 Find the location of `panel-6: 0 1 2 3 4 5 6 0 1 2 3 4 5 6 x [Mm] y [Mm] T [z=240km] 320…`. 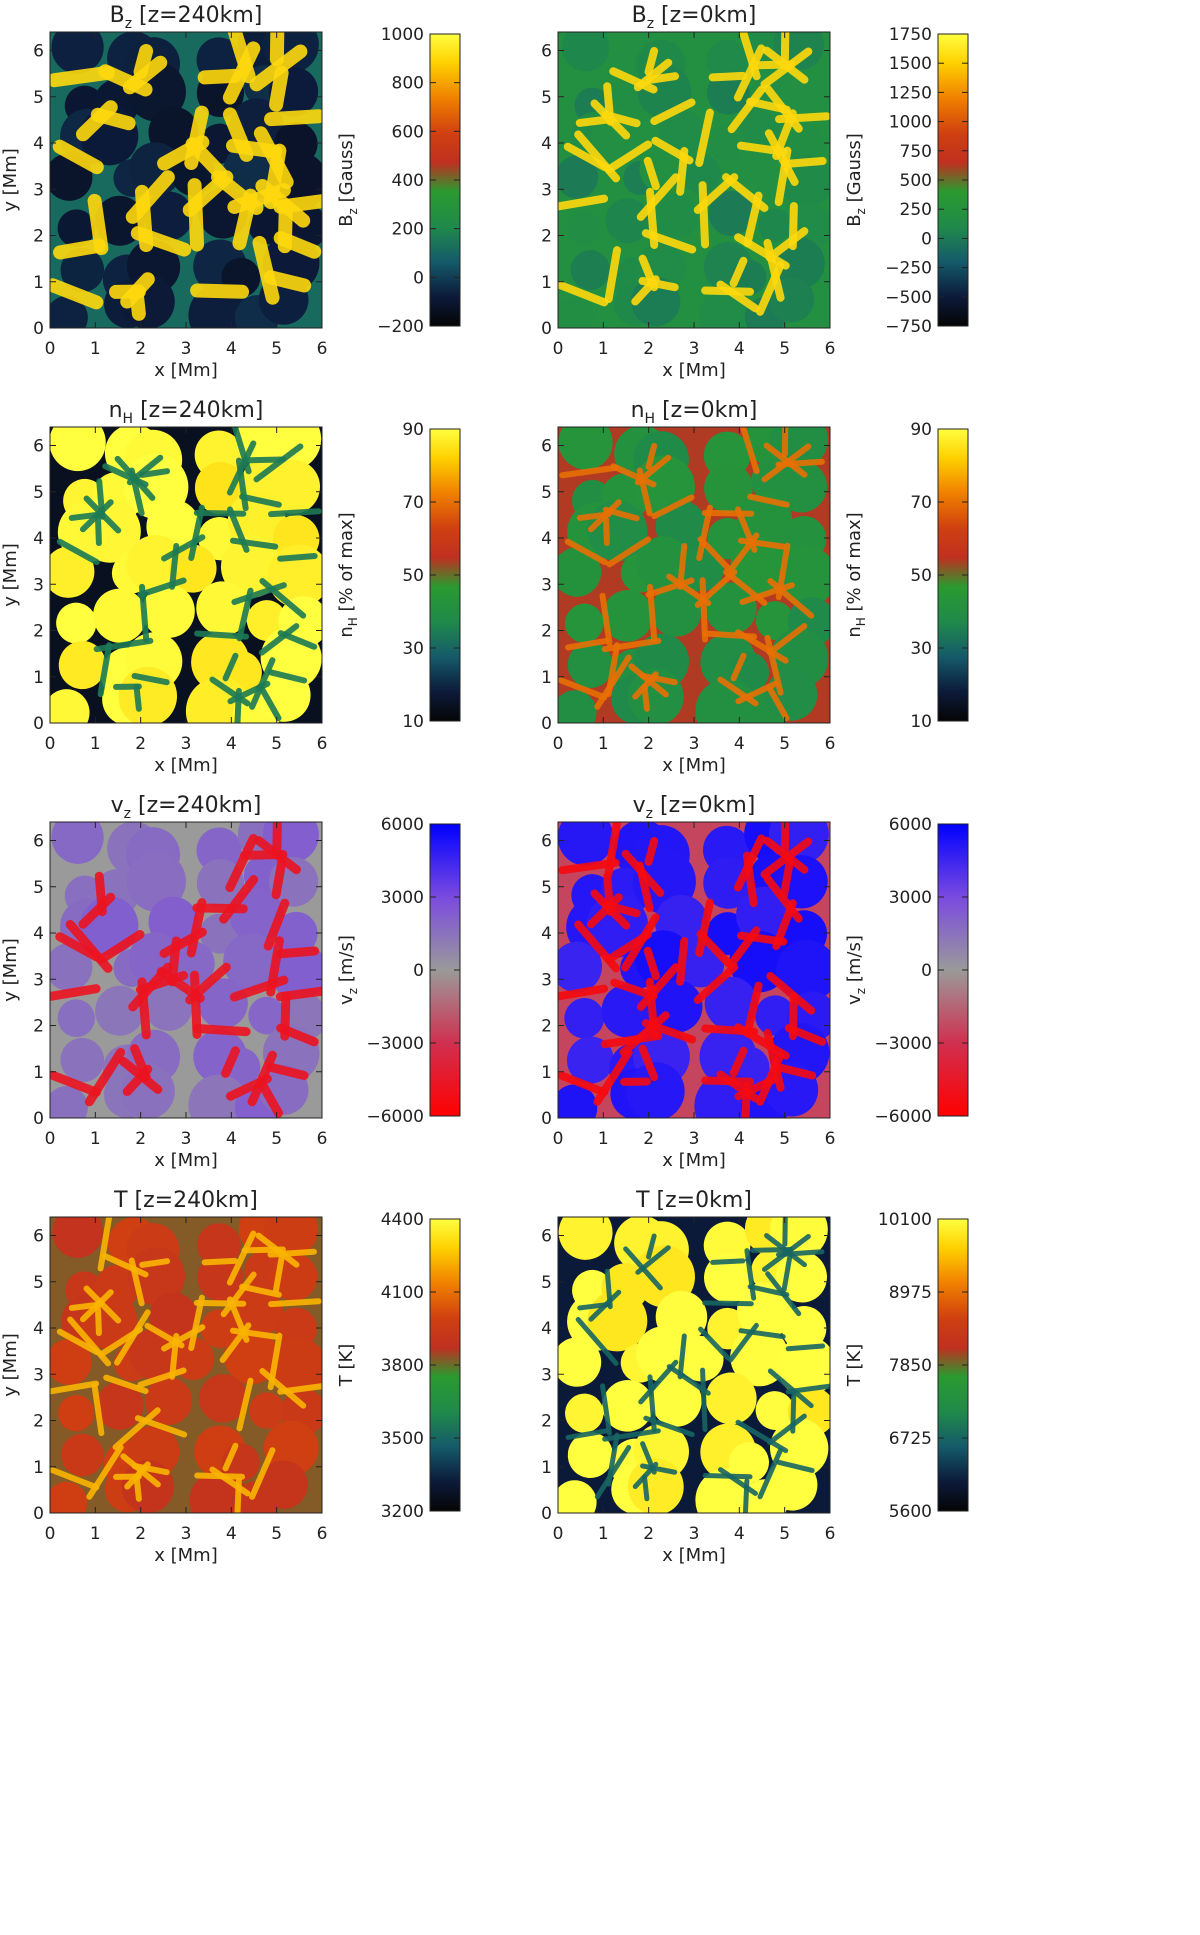

panel-6: 0 1 2 3 4 5 6 0 1 2 3 4 5 6 x [Mm] y [Mm] T [z=240km] 320… is located at coordinates (230, 1377).